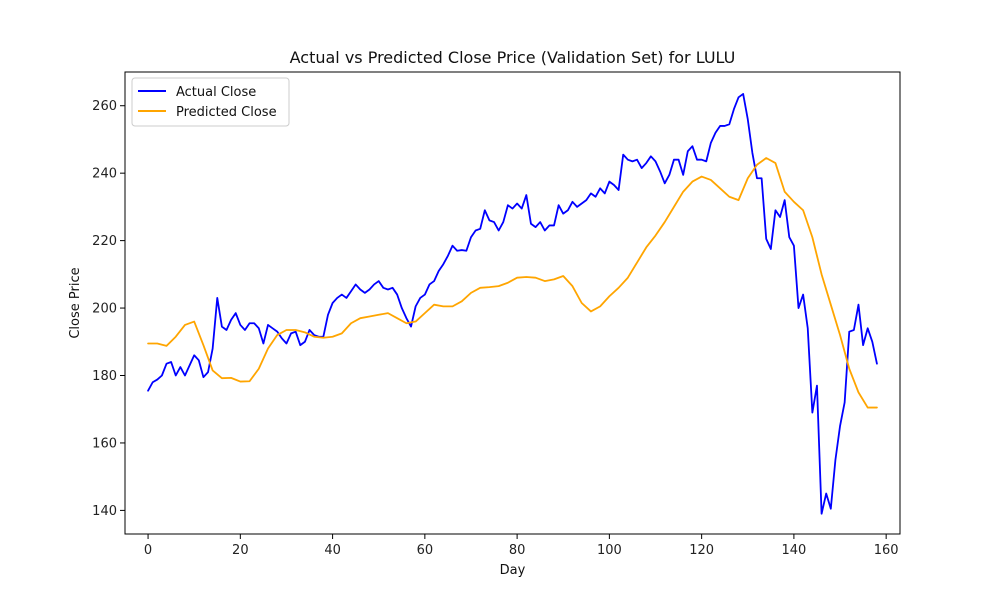 This screenshot has width=1000, height=600. I want to click on y-tick-label: 260, so click(104, 106).